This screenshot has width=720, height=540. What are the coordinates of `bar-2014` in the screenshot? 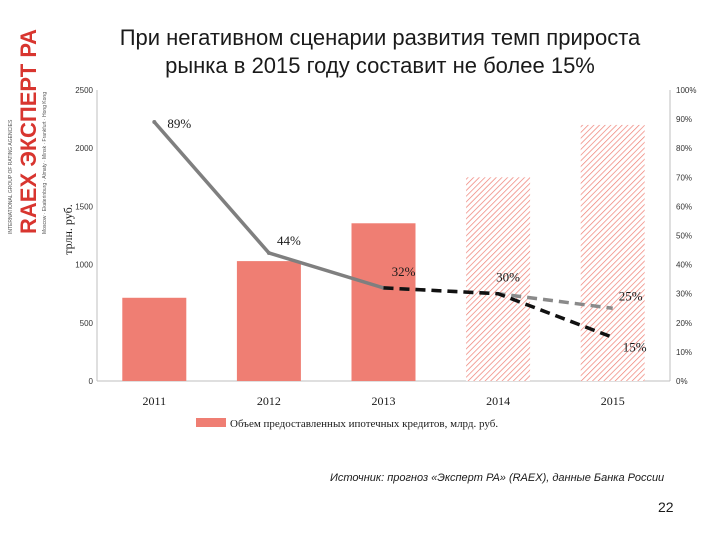 It's located at (498, 279).